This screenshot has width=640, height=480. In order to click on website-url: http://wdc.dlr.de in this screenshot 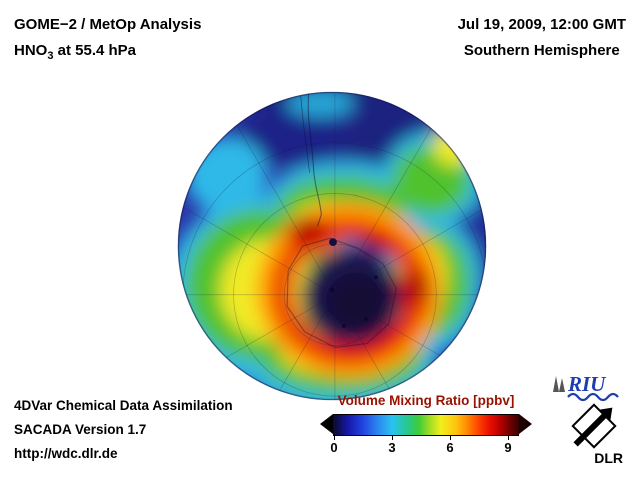, I will do `click(66, 453)`.